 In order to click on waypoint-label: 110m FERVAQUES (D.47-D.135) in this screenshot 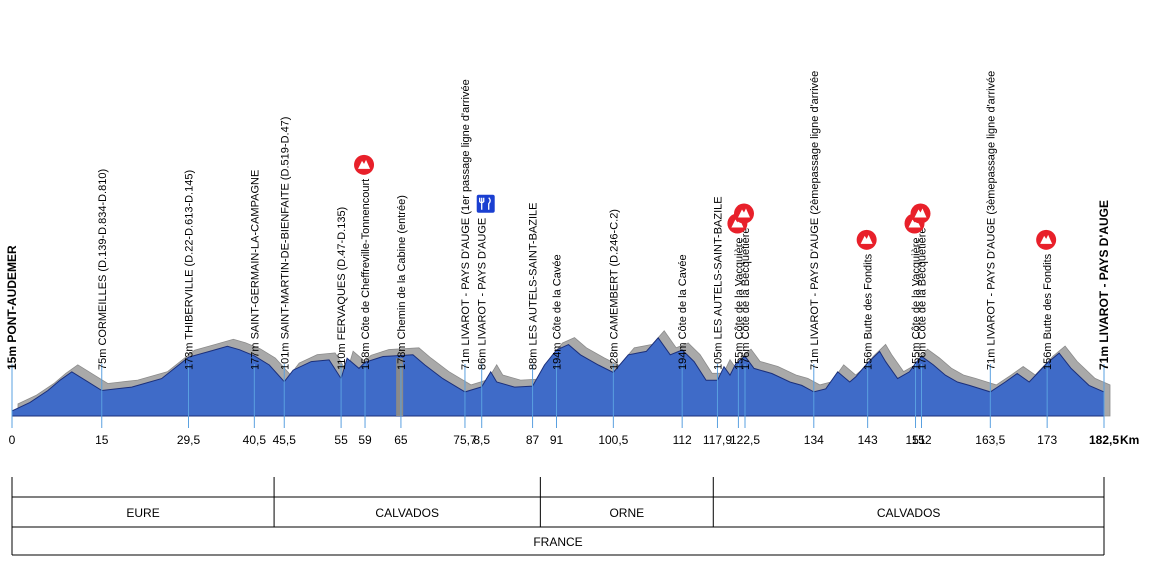, I will do `click(342, 288)`.